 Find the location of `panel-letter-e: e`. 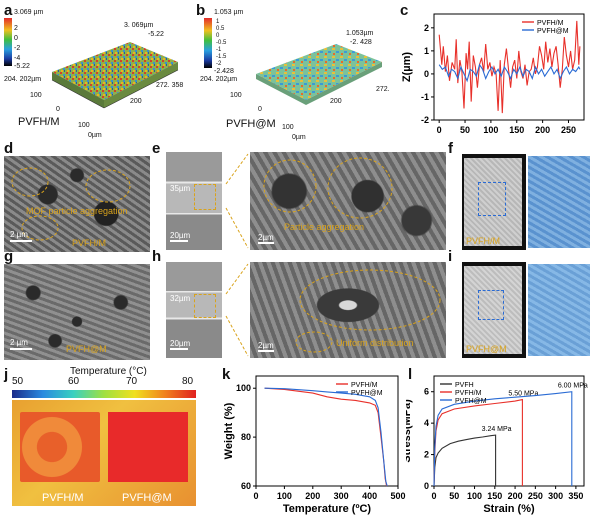

panel-letter-e: e is located at coordinates (156, 148).